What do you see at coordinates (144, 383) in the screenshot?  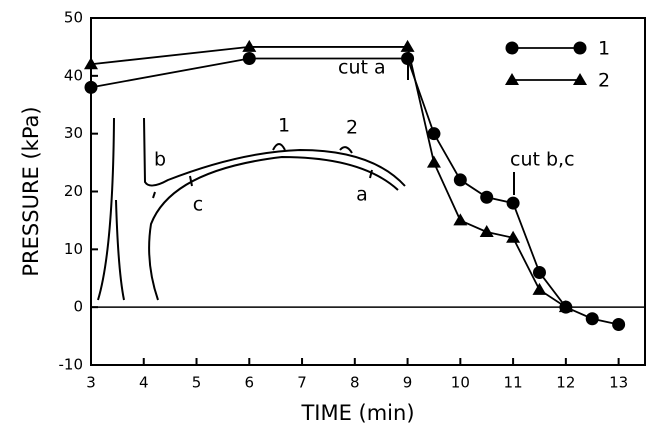 I see `x-tick-label: 4` at bounding box center [144, 383].